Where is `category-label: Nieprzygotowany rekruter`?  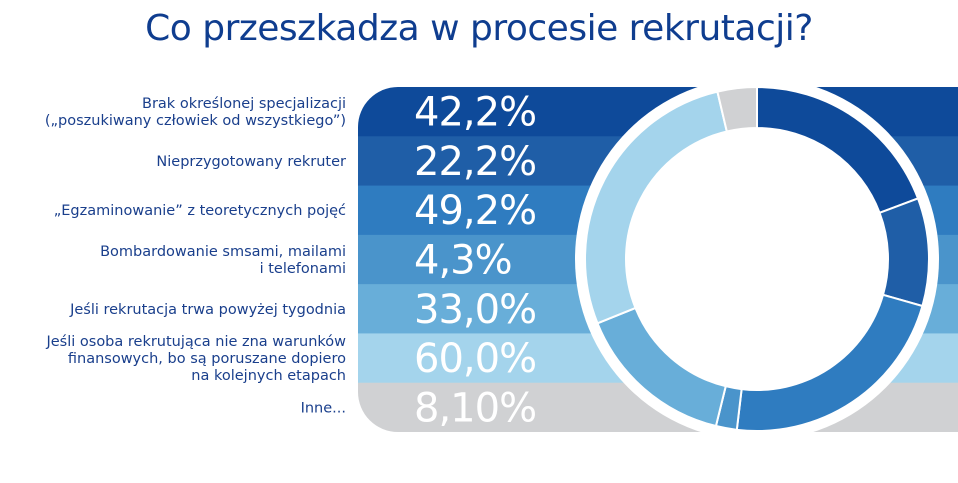 category-label: Nieprzygotowany rekruter is located at coordinates (251, 162).